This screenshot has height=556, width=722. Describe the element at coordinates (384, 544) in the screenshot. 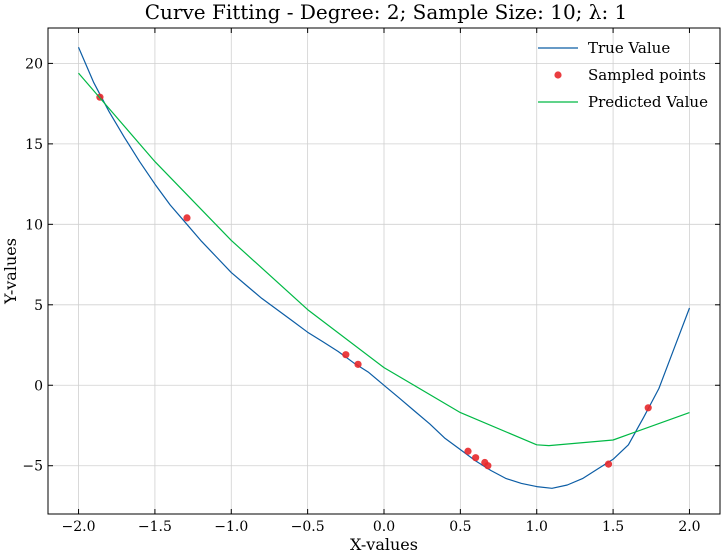

I see `x-axis-label: X-values` at that location.